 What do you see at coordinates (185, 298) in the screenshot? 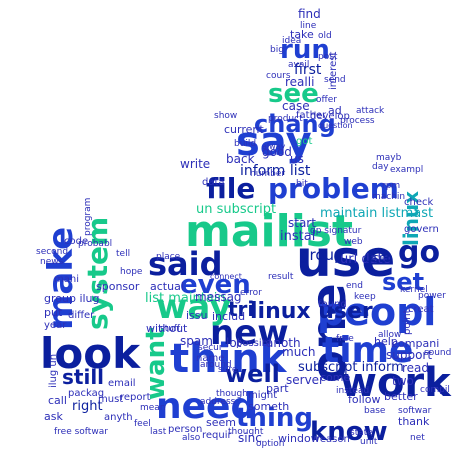
I see `word-list-maintain: list maintain` at bounding box center [185, 298].